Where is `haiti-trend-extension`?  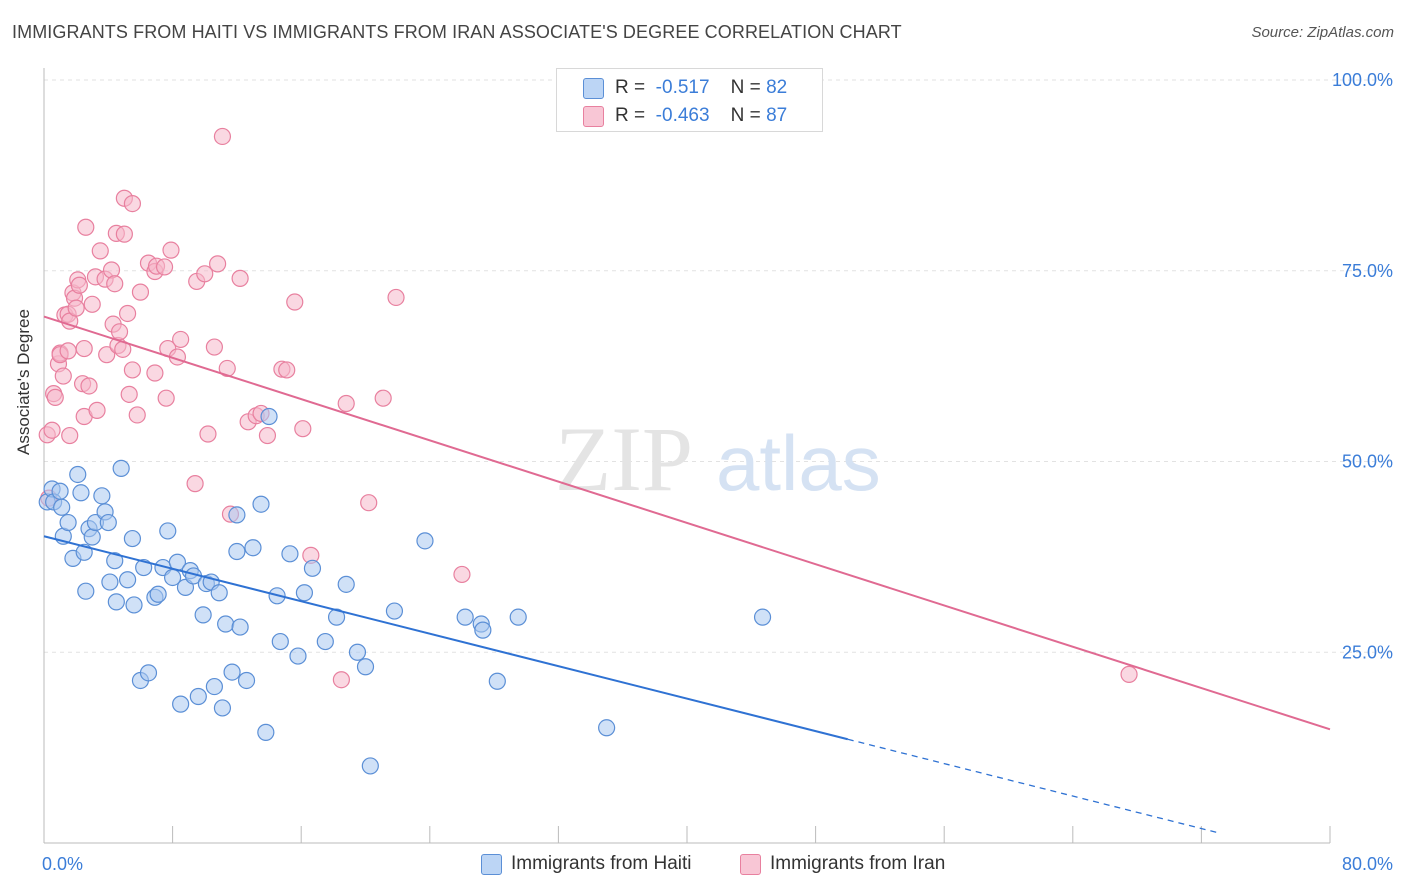 haiti-trend-extension is located at coordinates (1032, 786).